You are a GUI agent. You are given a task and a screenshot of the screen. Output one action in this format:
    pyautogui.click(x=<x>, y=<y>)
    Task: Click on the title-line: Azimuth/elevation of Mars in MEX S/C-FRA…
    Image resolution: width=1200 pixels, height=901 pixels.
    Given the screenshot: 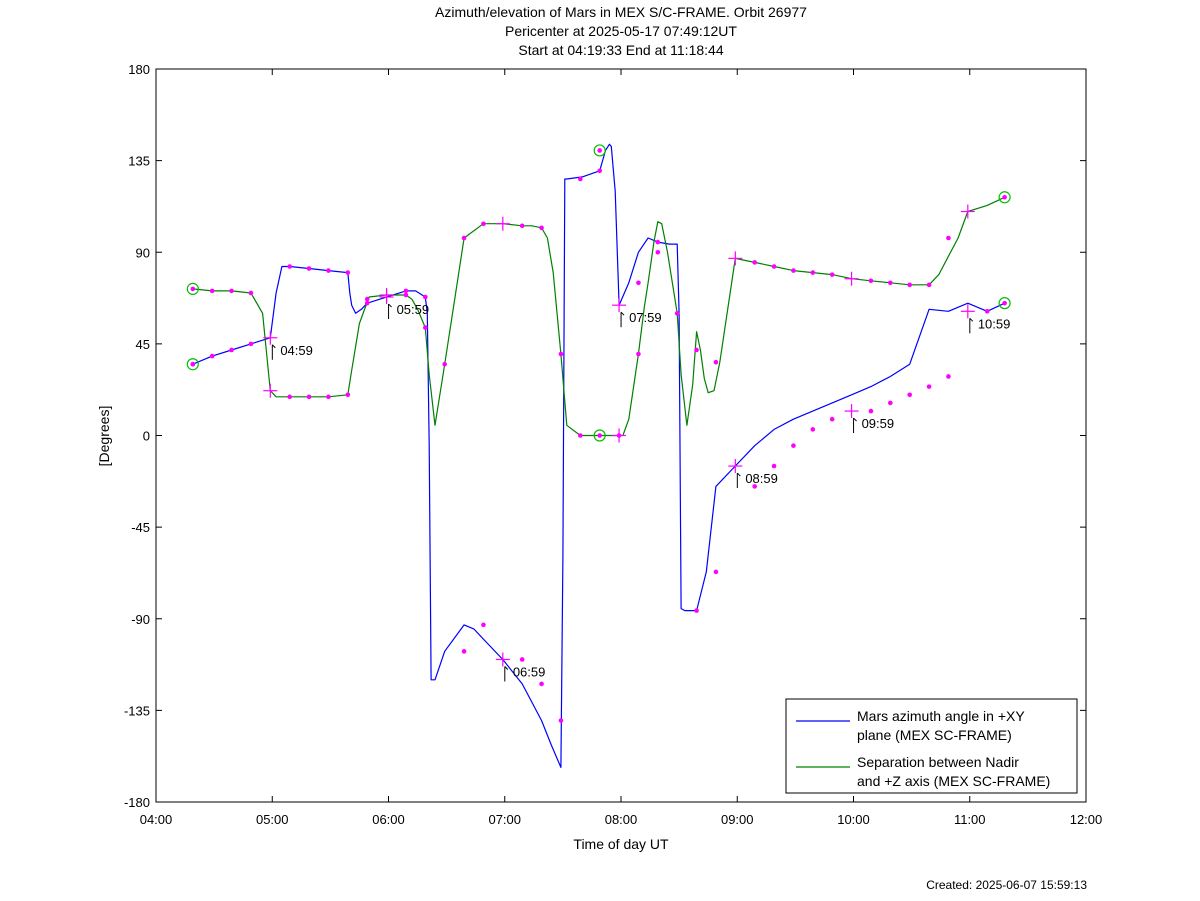 What is the action you would take?
    pyautogui.click(x=621, y=12)
    